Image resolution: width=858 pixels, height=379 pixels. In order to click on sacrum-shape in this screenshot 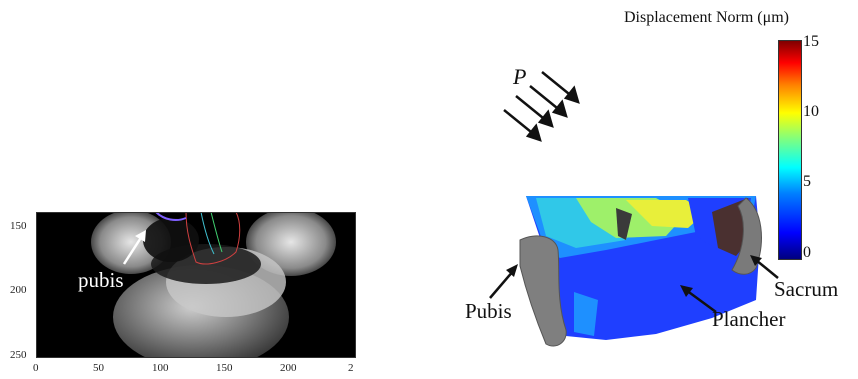, I will do `click(746, 236)`.